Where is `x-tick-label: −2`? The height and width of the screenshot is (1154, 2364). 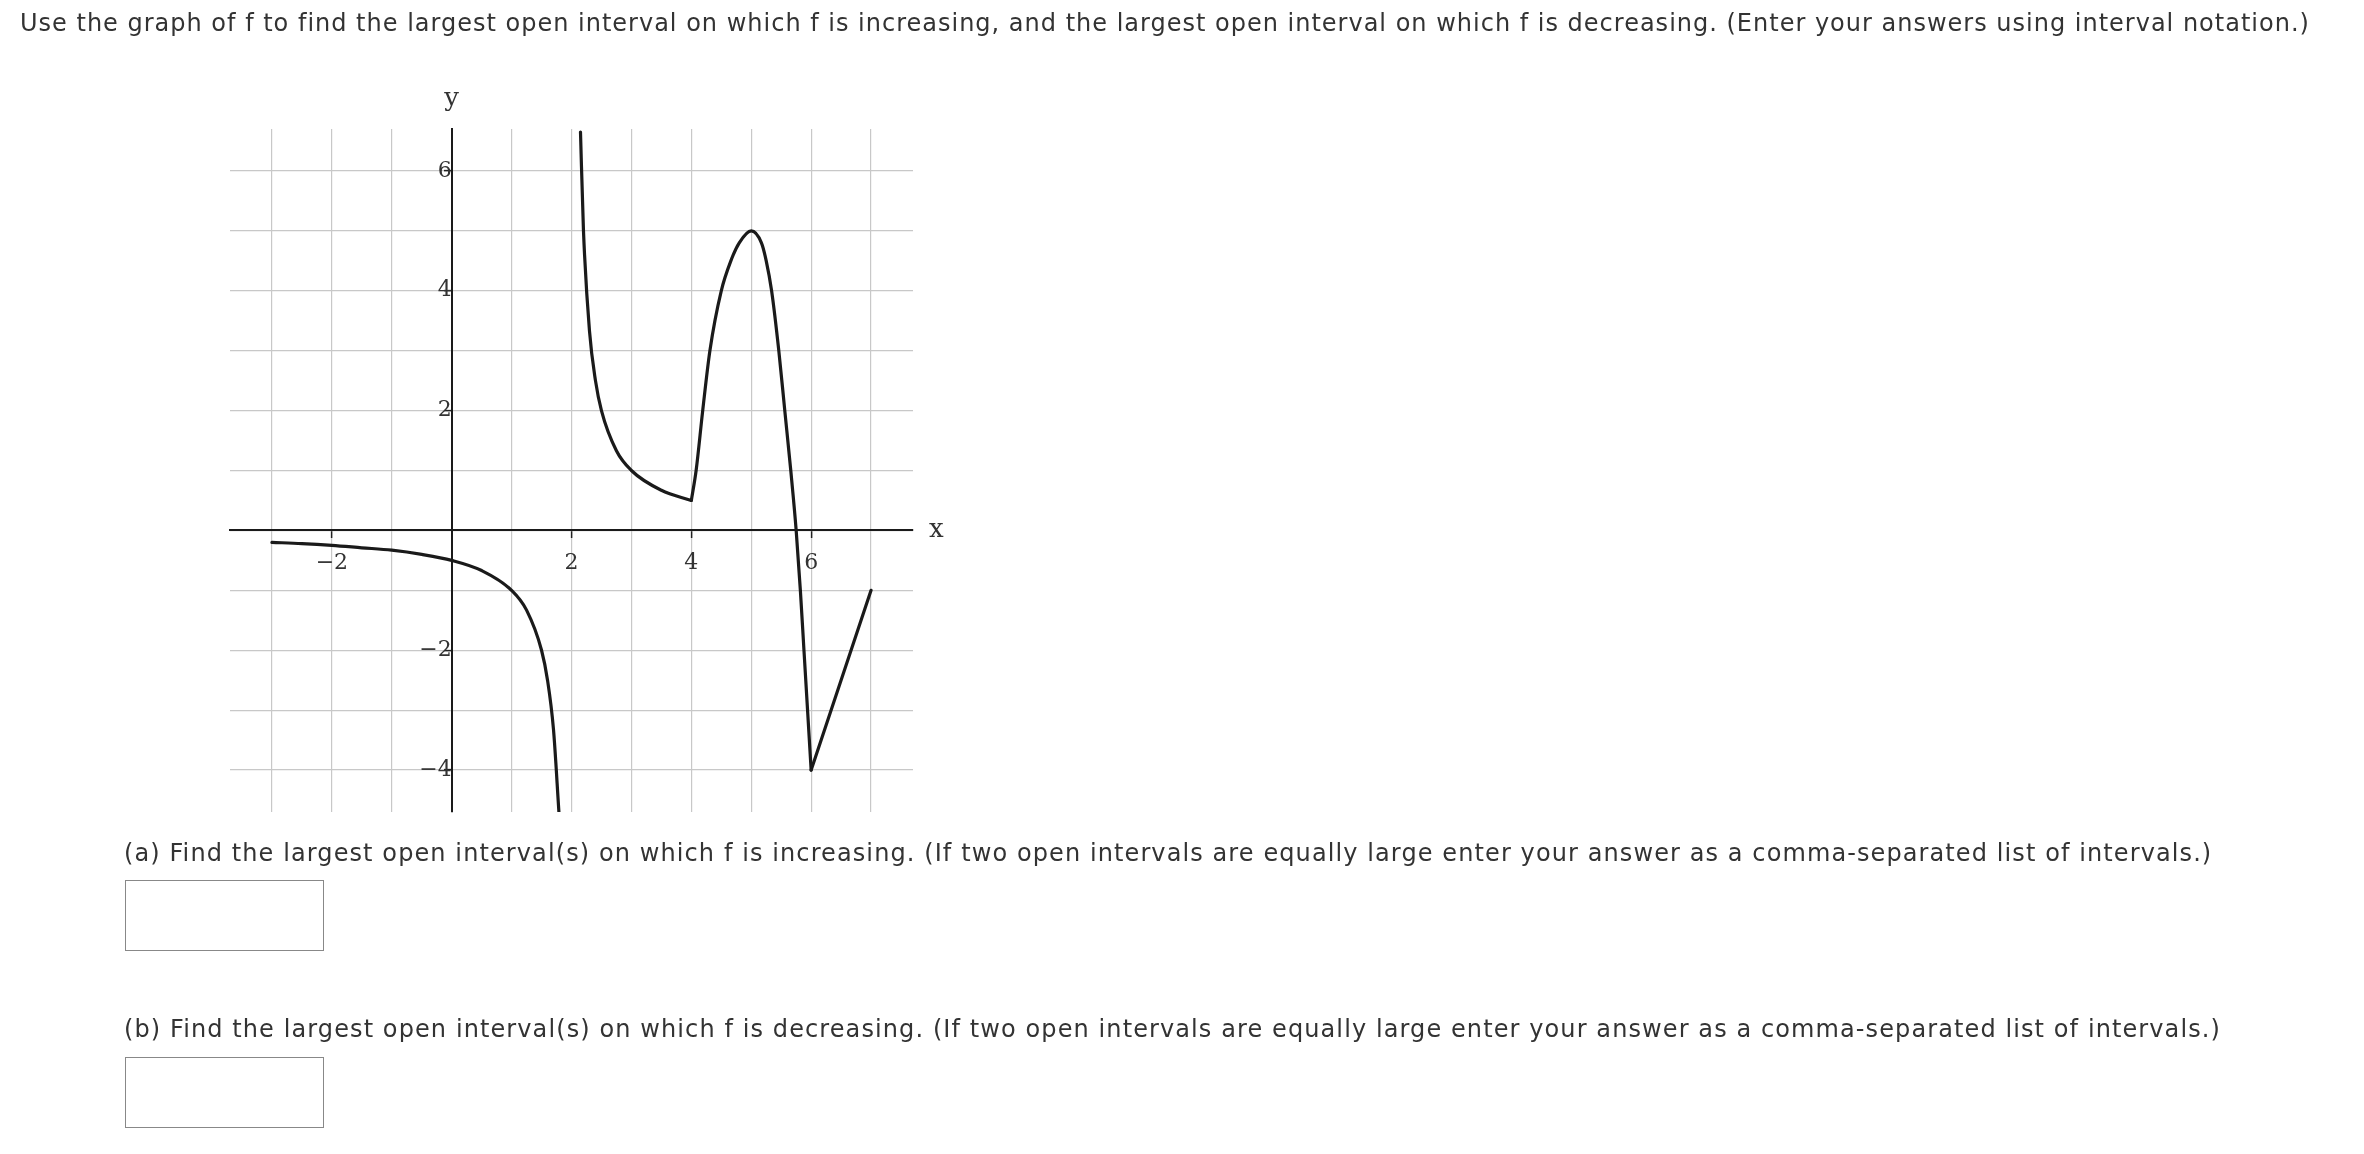 x-tick-label: −2 is located at coordinates (332, 562).